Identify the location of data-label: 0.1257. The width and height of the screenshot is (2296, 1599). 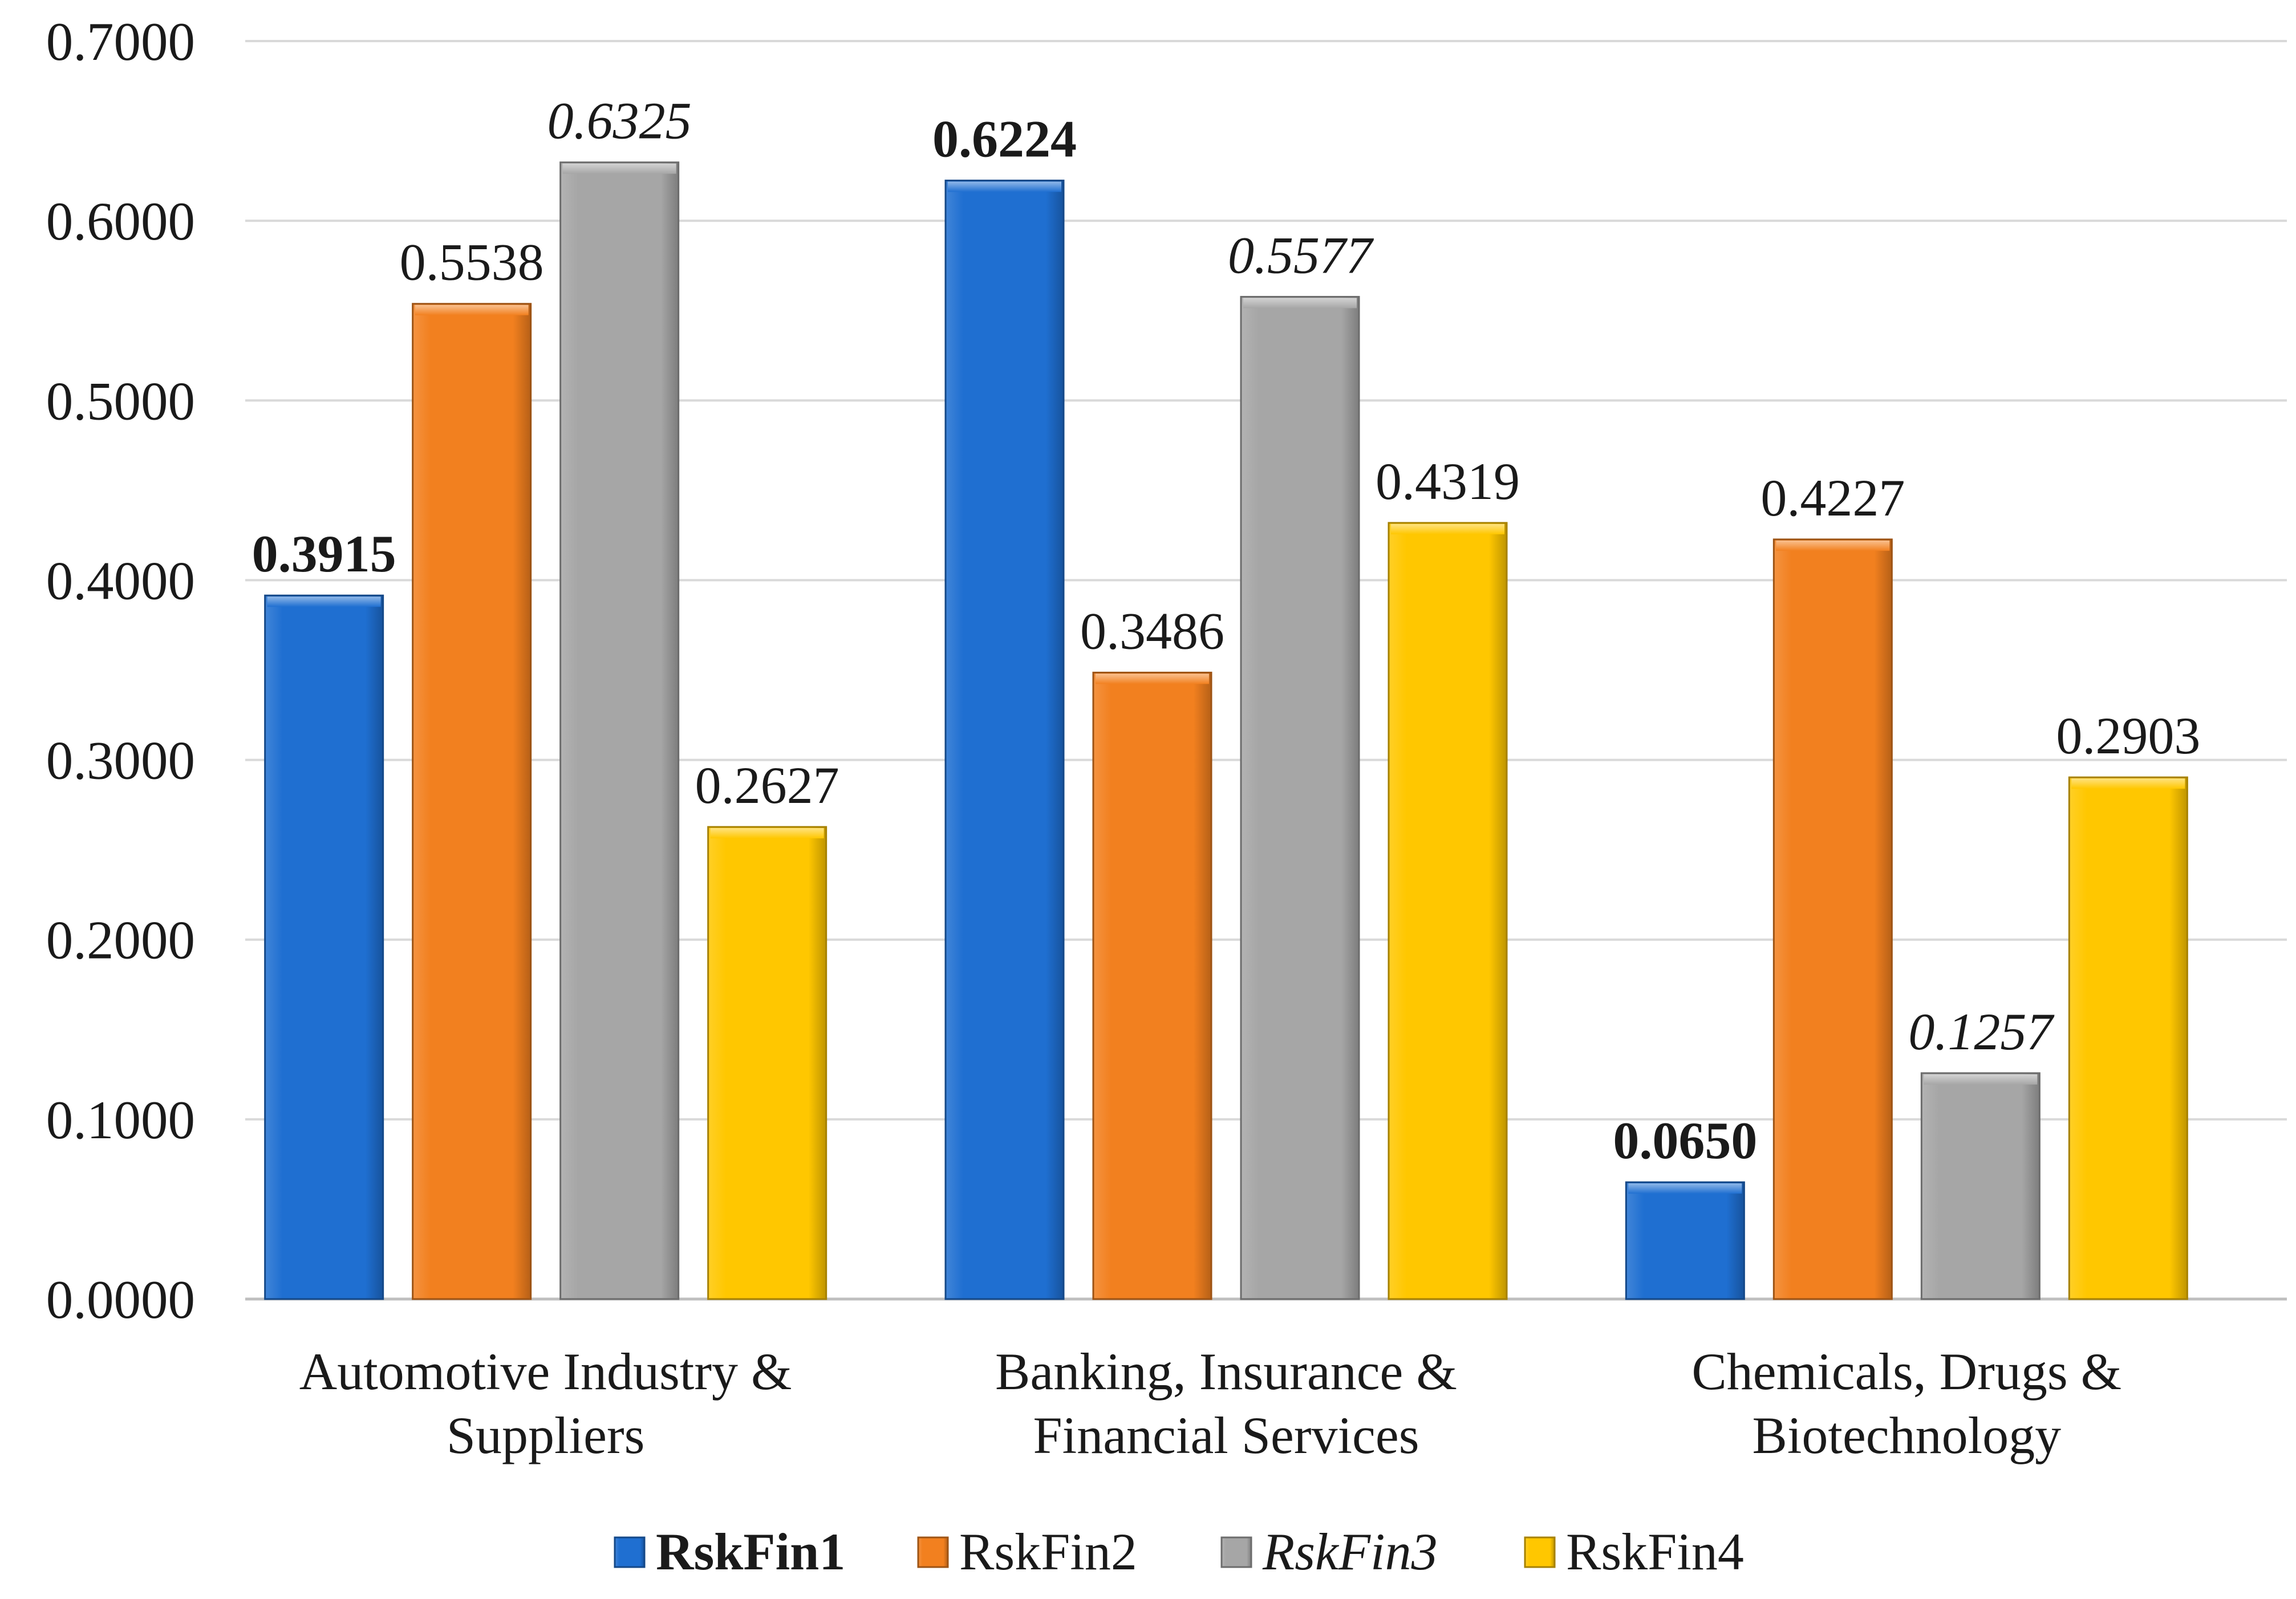
(1982, 1032).